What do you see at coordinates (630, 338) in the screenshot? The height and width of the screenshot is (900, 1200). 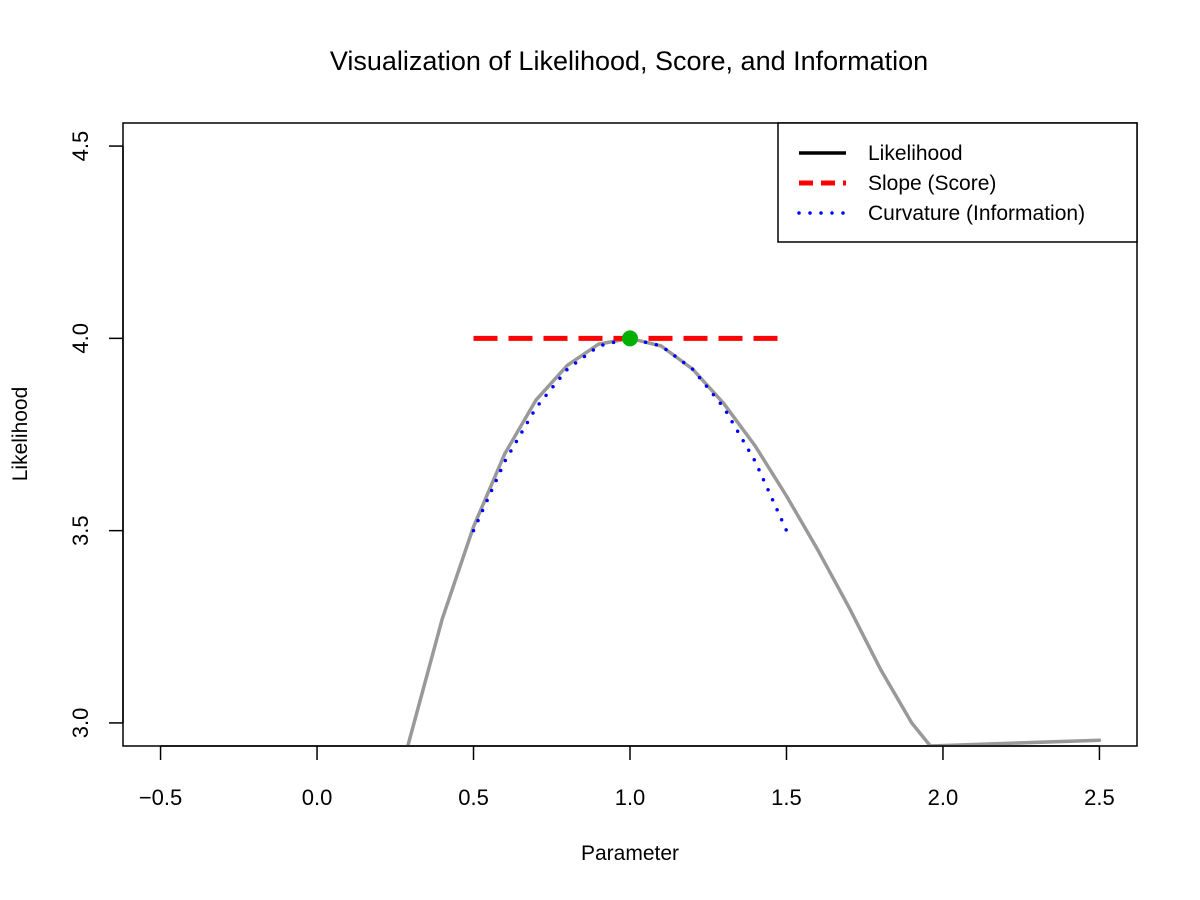 I see `mle-point` at bounding box center [630, 338].